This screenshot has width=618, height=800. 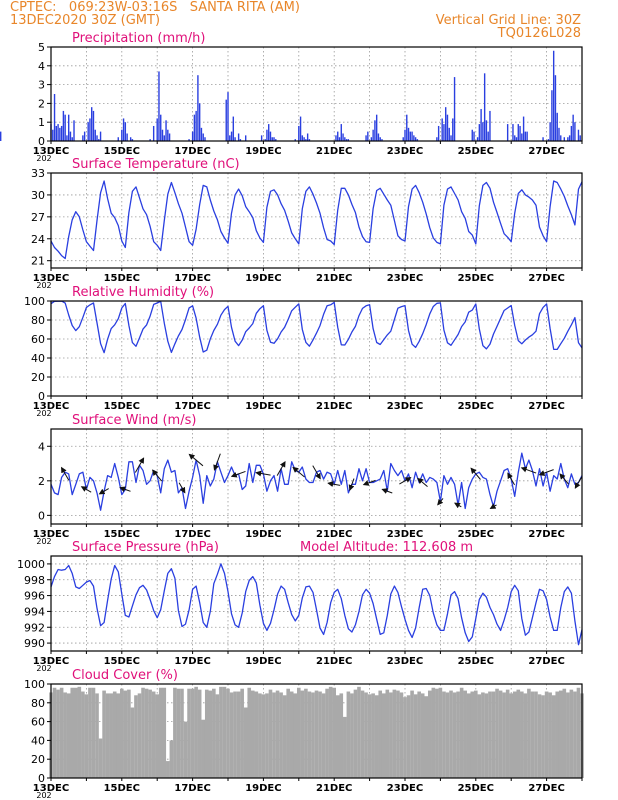 What do you see at coordinates (539, 33) in the screenshot?
I see `header-right-line2: TQ0126L028` at bounding box center [539, 33].